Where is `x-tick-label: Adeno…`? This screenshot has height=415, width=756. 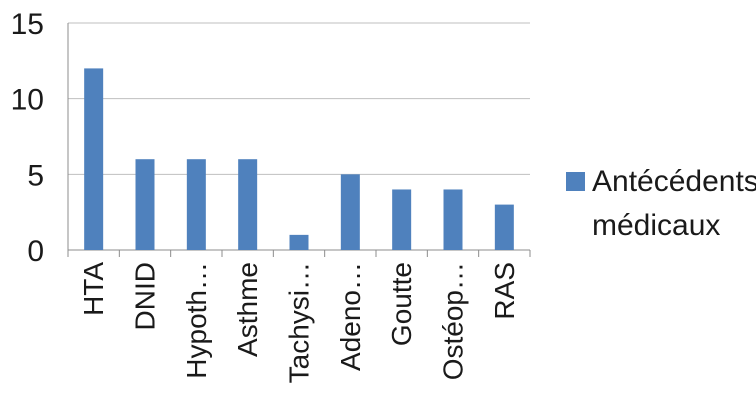 x-tick-label: Adeno… is located at coordinates (350, 316).